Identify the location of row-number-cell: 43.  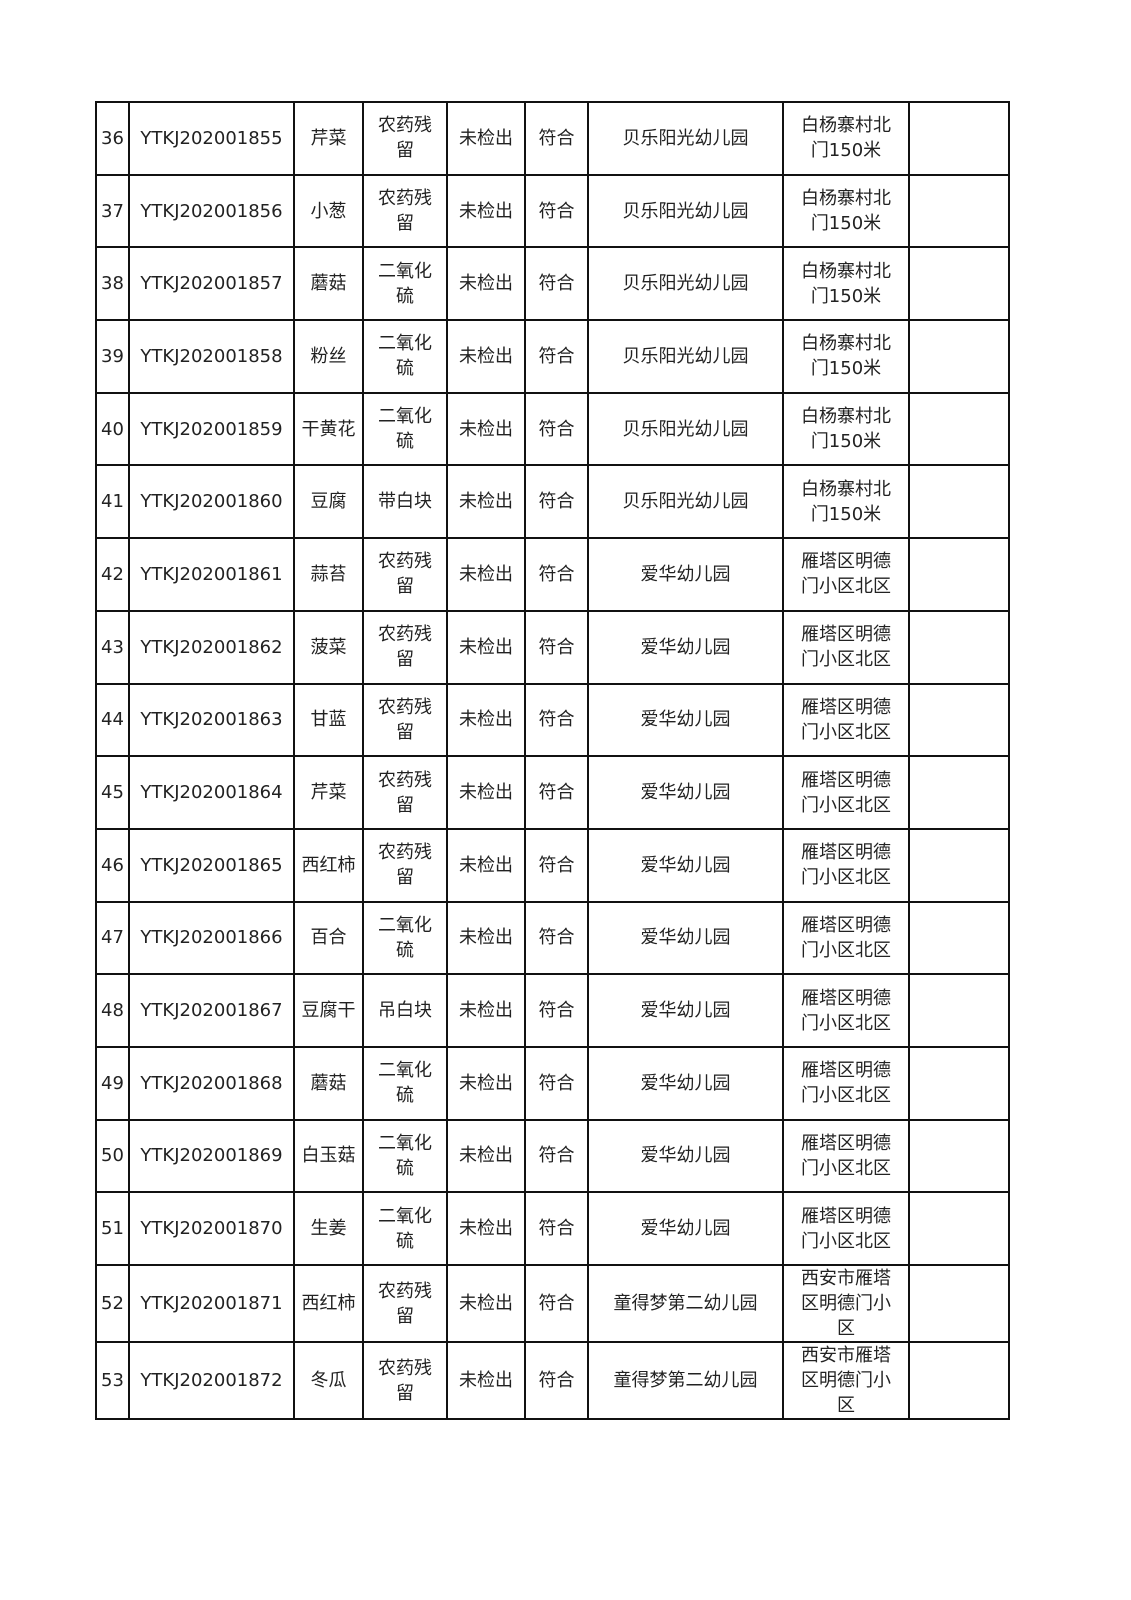
(112, 647).